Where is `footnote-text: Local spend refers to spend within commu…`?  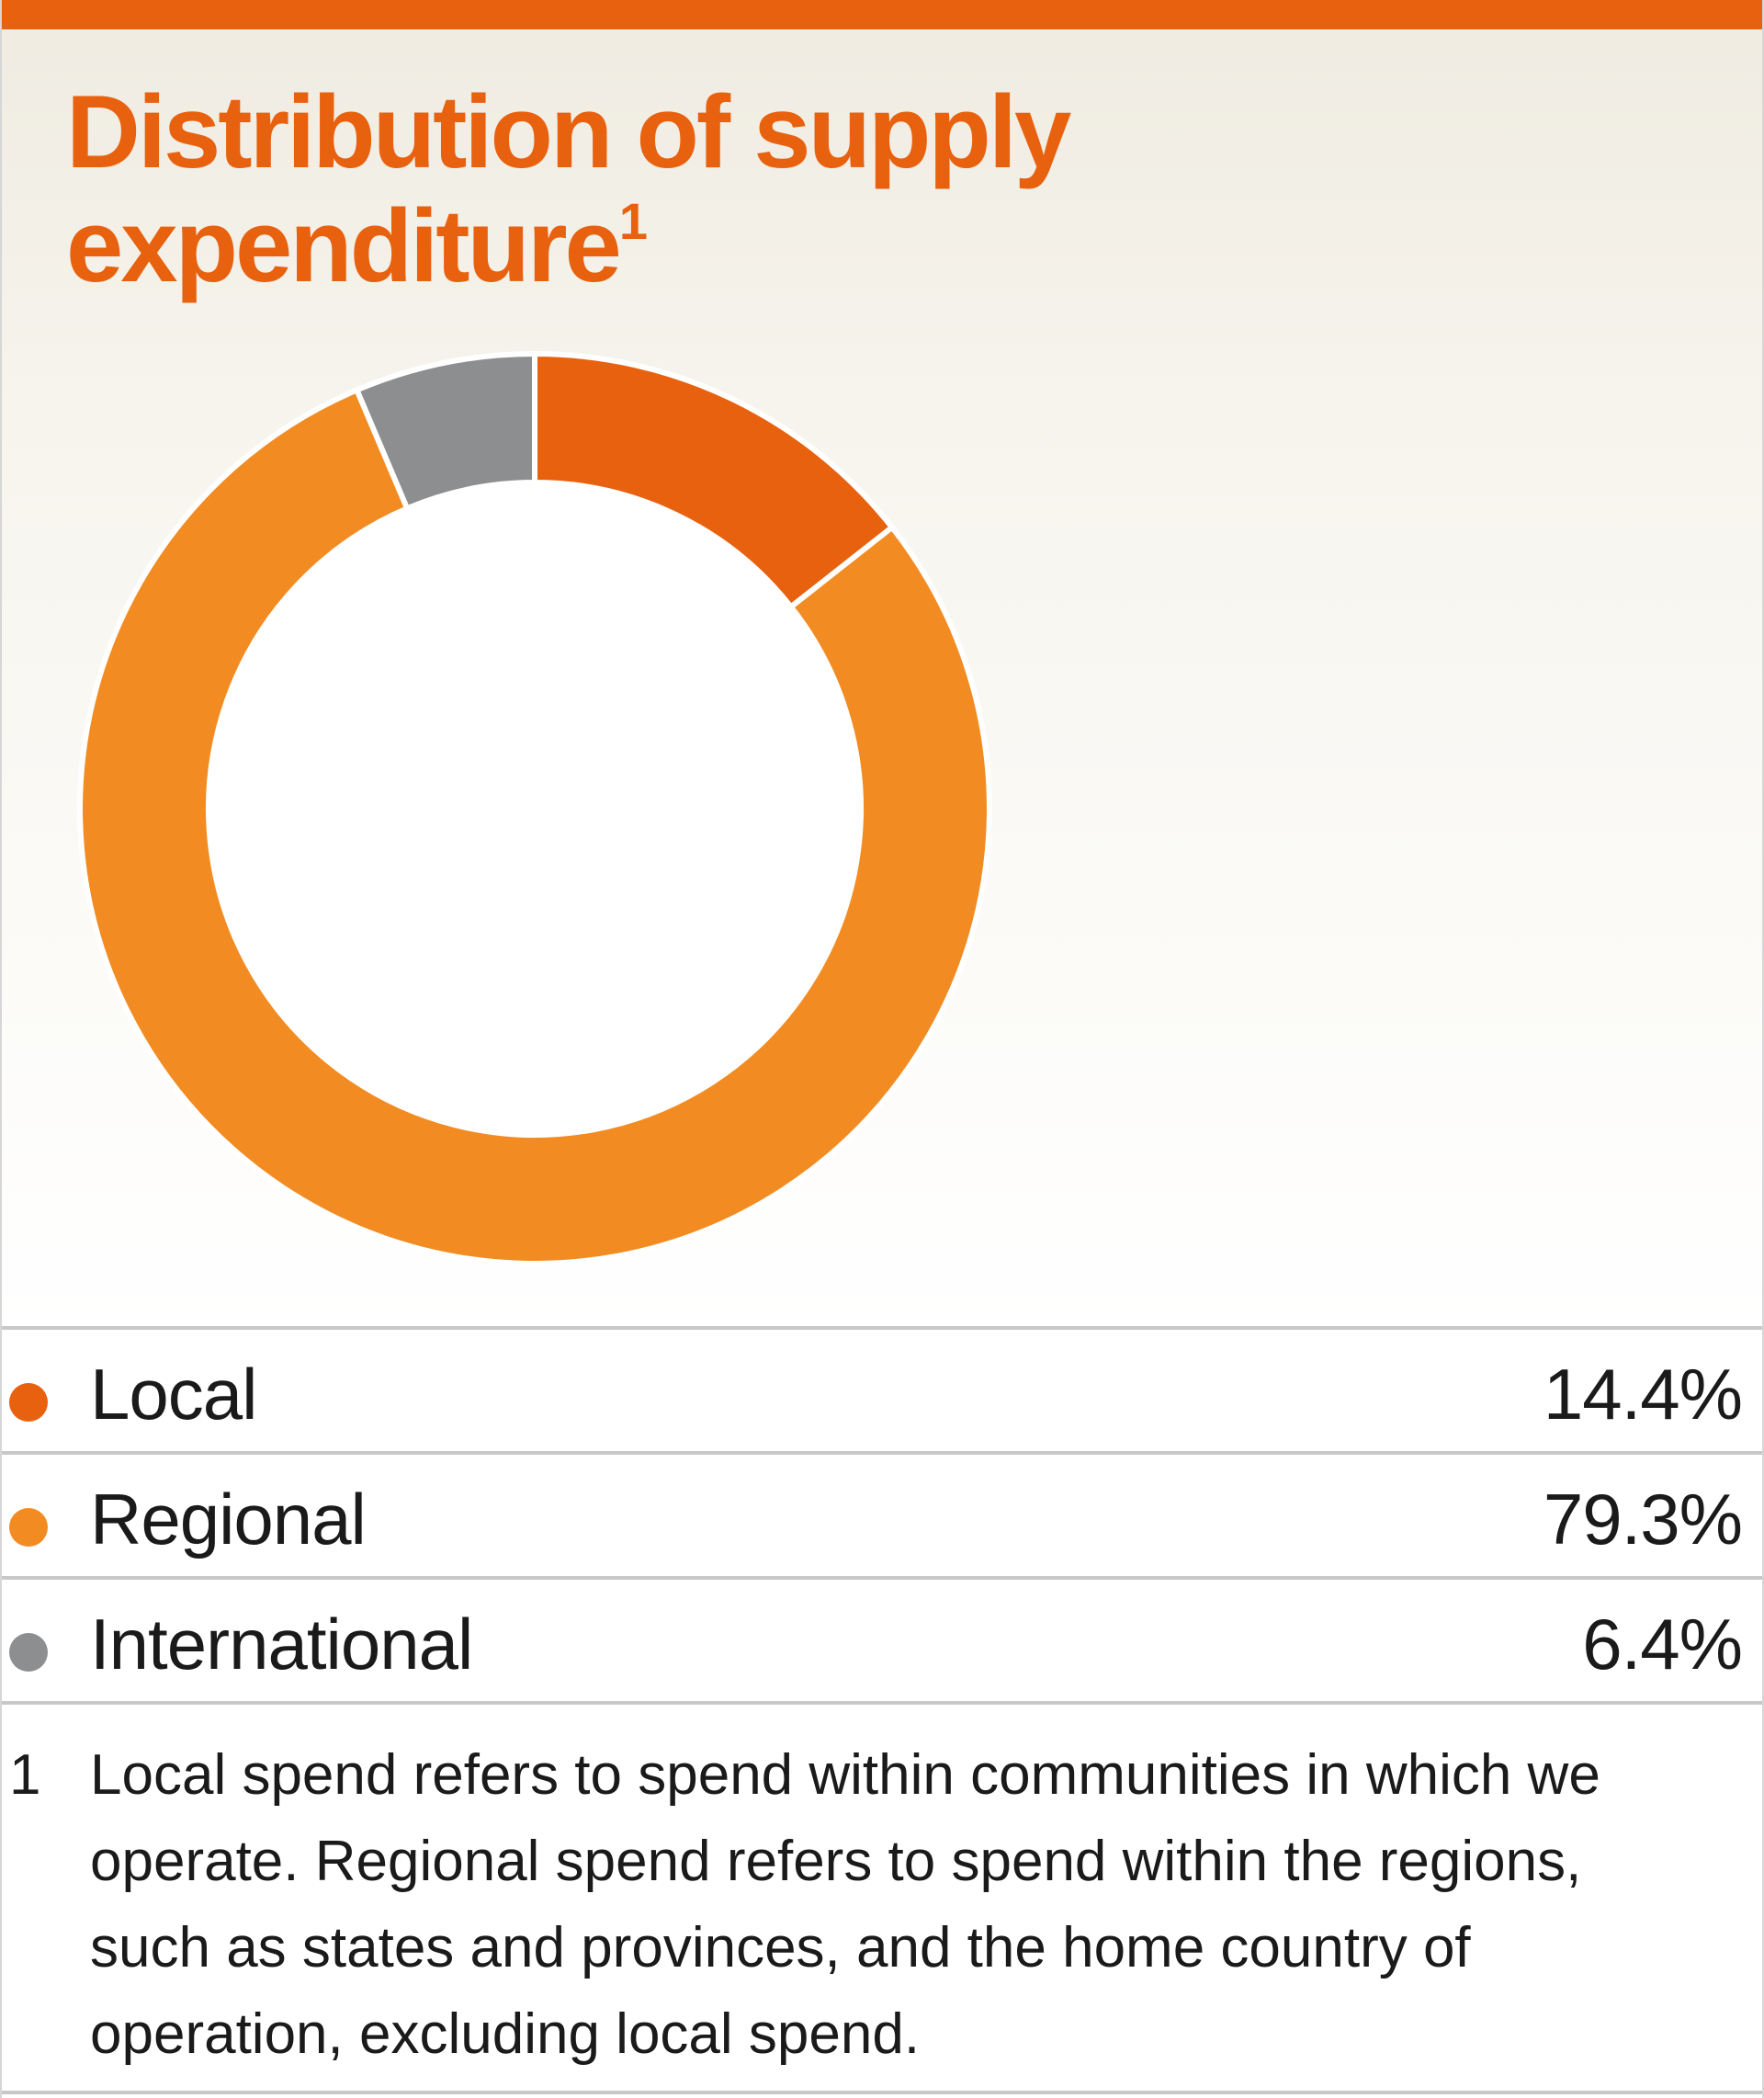 footnote-text: Local spend refers to spend within commu… is located at coordinates (845, 1904).